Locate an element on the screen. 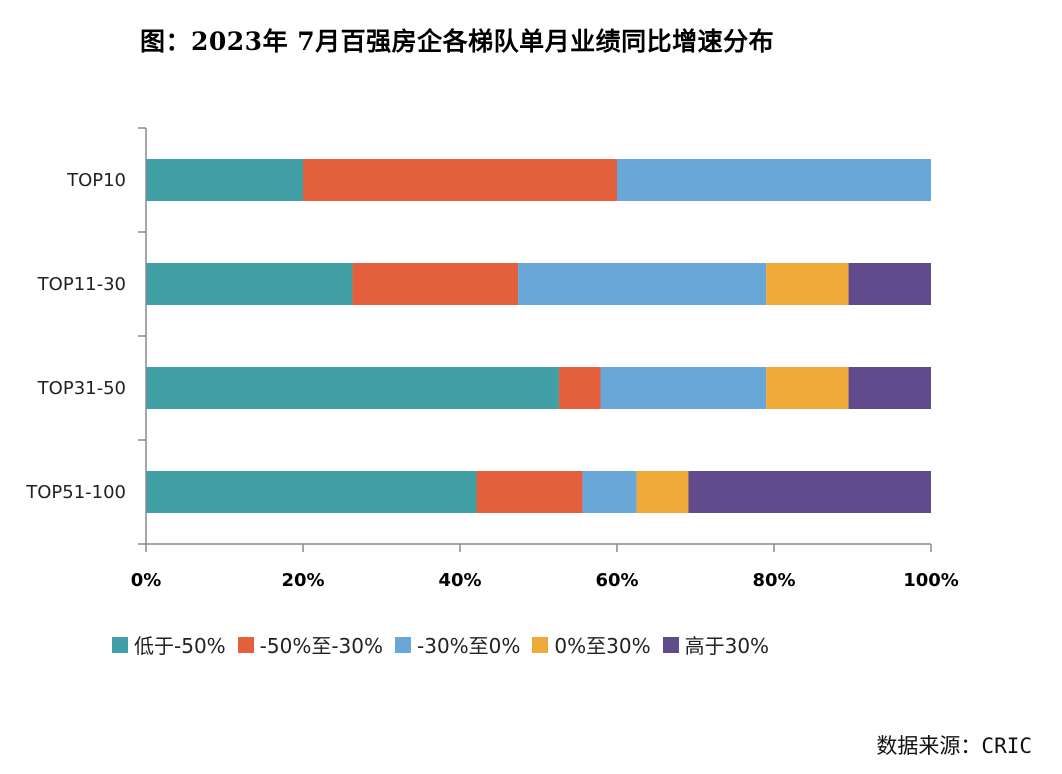 Image resolution: width=1062 pixels, height=774 pixels. y-tick-label: TOP51-100 is located at coordinates (75, 492).